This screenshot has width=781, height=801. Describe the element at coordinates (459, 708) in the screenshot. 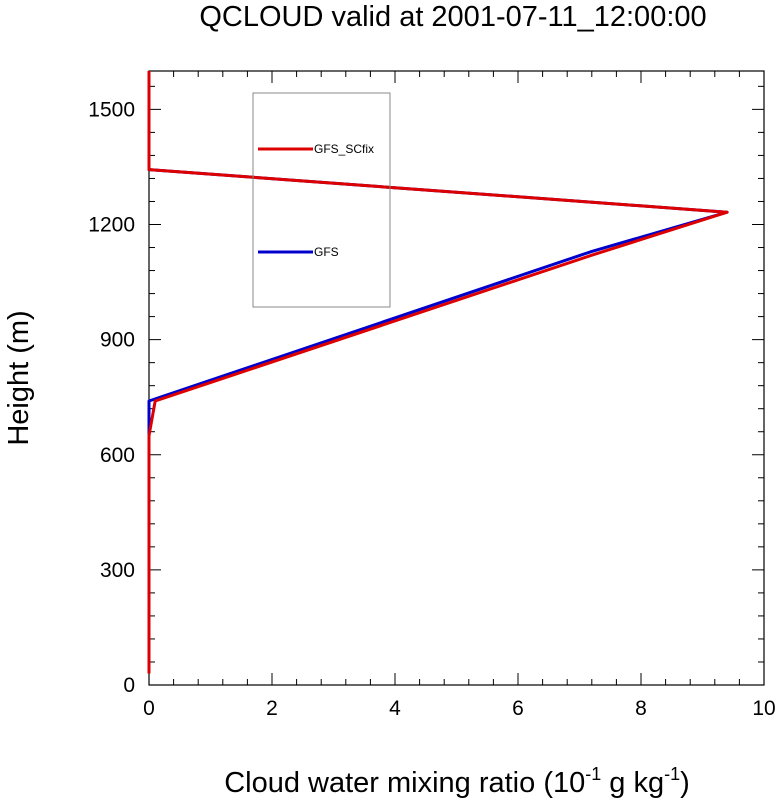

I see `x-tick-labels: 0 2 4 6 8 10` at that location.